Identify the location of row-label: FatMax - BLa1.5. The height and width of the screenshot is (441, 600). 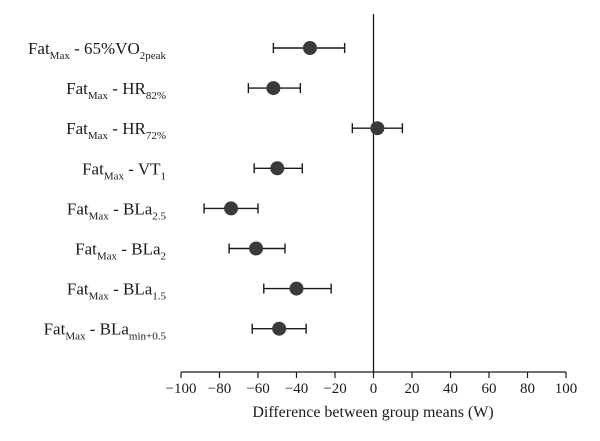
(117, 291).